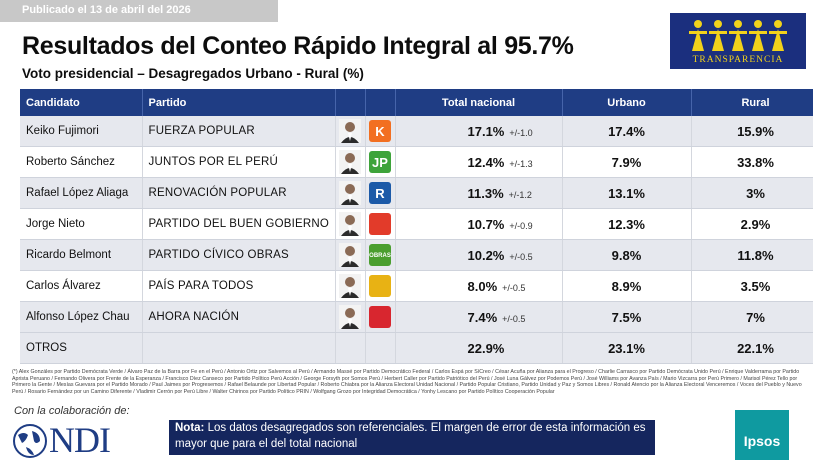 This screenshot has width=813, height=475. I want to click on note-label: Nota:, so click(190, 428).